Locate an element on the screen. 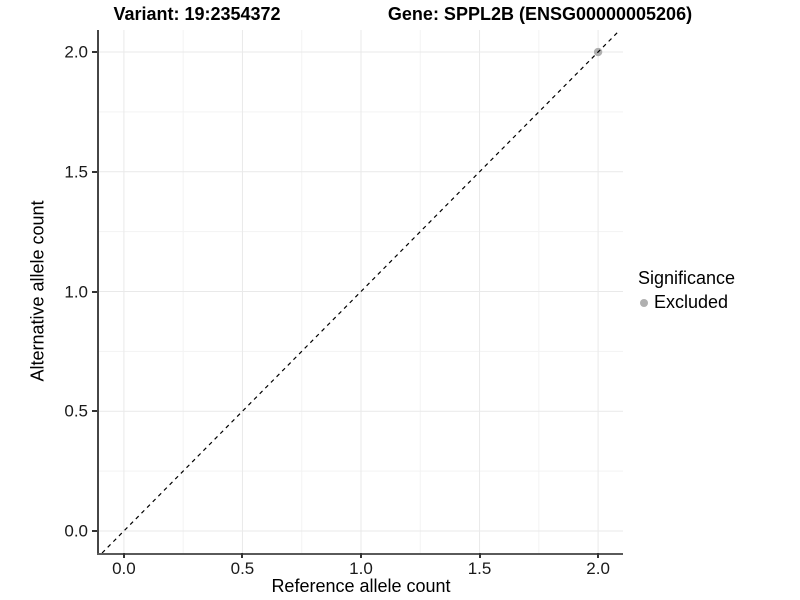 The height and width of the screenshot is (600, 800). y-tick-label: 0.5 is located at coordinates (76, 411).